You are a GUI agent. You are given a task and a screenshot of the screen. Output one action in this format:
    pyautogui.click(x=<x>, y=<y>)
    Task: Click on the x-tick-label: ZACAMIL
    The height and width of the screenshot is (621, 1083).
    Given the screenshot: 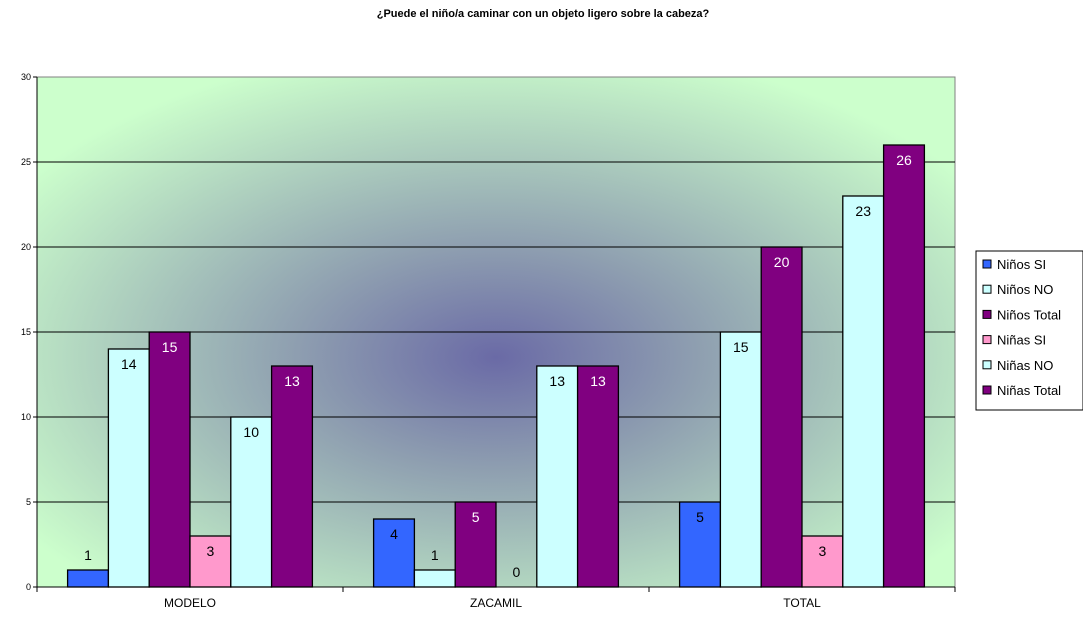 What is the action you would take?
    pyautogui.click(x=496, y=603)
    